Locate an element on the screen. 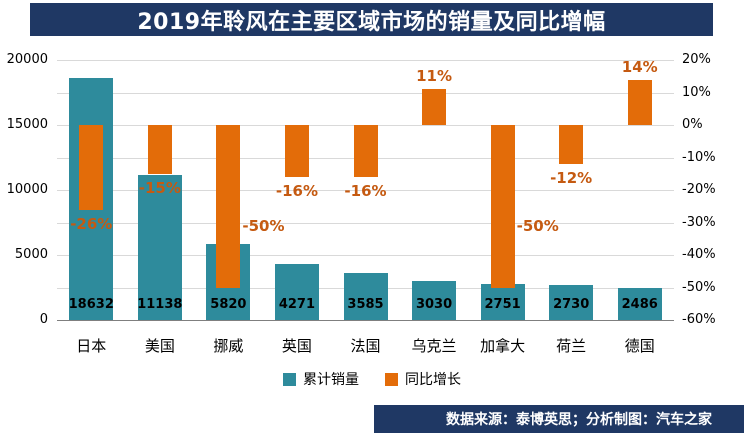 This screenshot has height=435, width=744. growth-value-label: -12% is located at coordinates (571, 178).